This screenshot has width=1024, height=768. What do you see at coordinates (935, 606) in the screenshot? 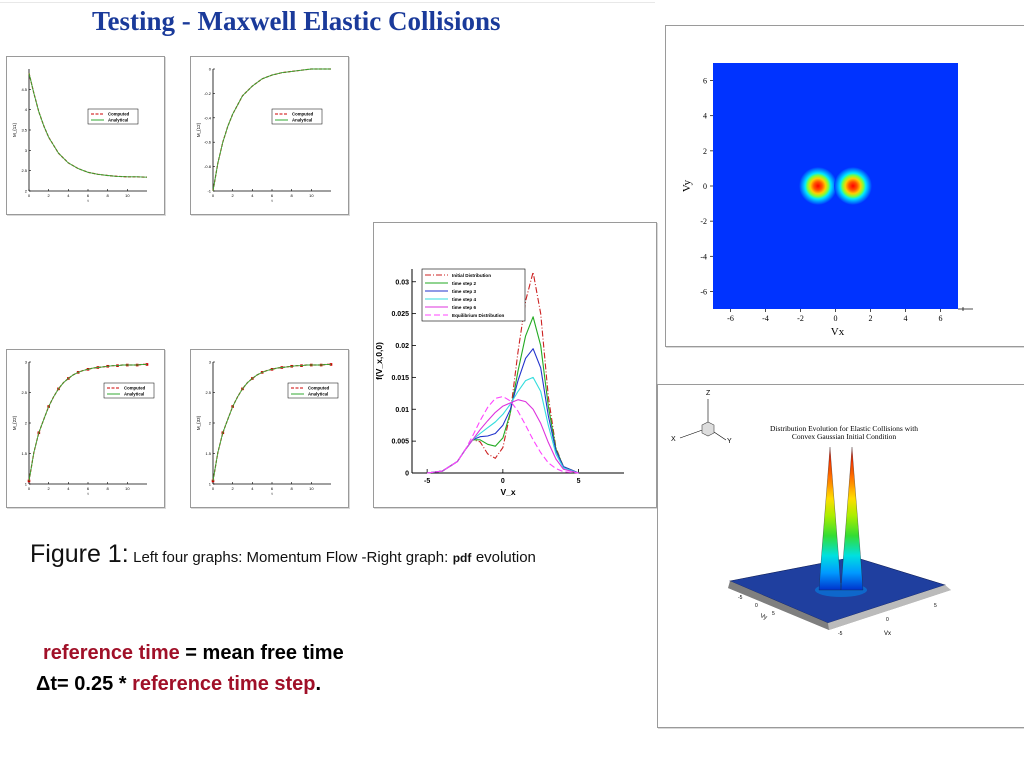
I see `vx-tick-label: 5` at bounding box center [935, 606].